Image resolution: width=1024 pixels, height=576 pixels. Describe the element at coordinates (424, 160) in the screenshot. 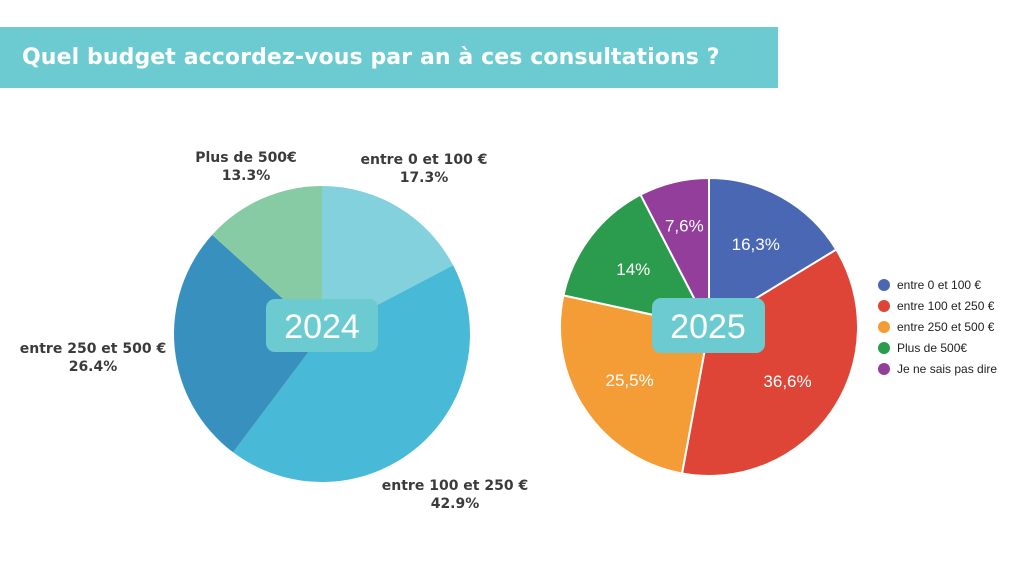

I see `slice-label-2024-entre-0-et-100-eur: entre 0 et 100 €` at that location.